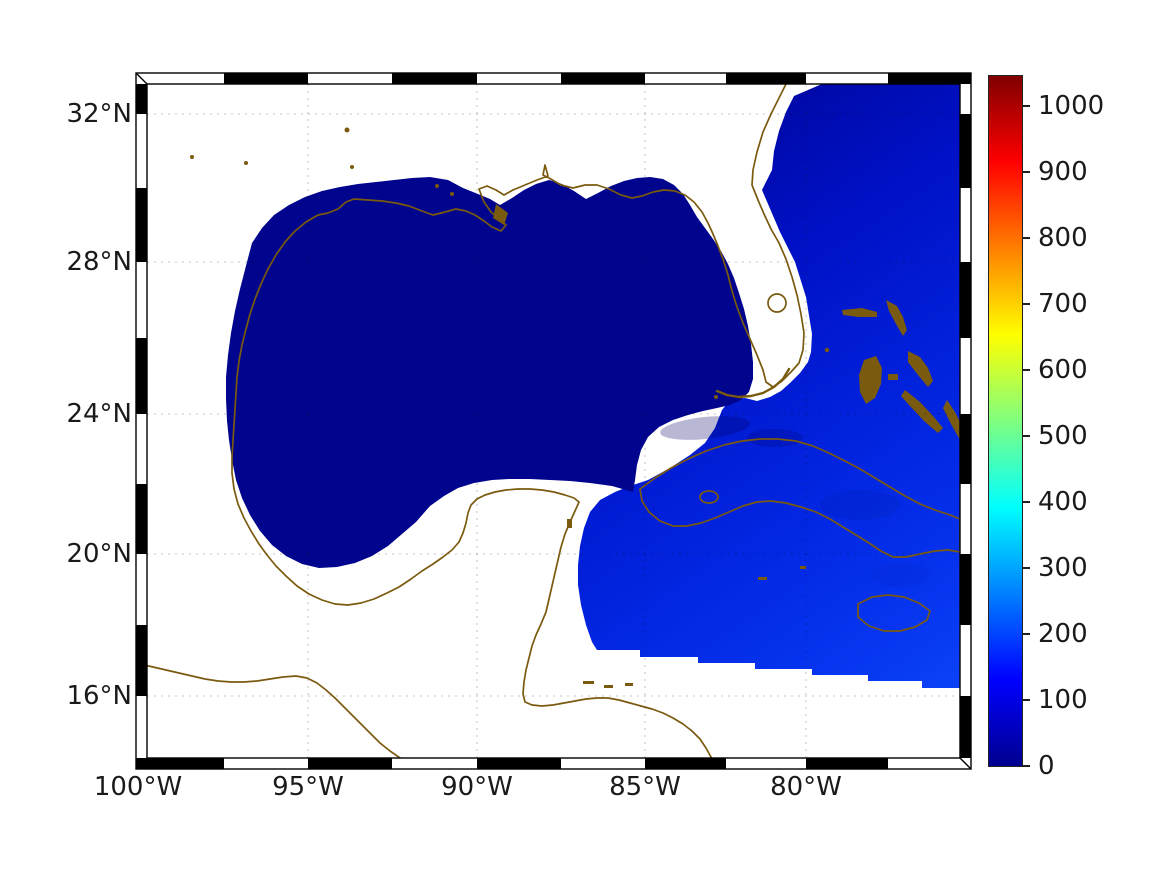 The width and height of the screenshot is (1167, 875). I want to click on lat-tick-label-28n: 28°N, so click(99, 262).